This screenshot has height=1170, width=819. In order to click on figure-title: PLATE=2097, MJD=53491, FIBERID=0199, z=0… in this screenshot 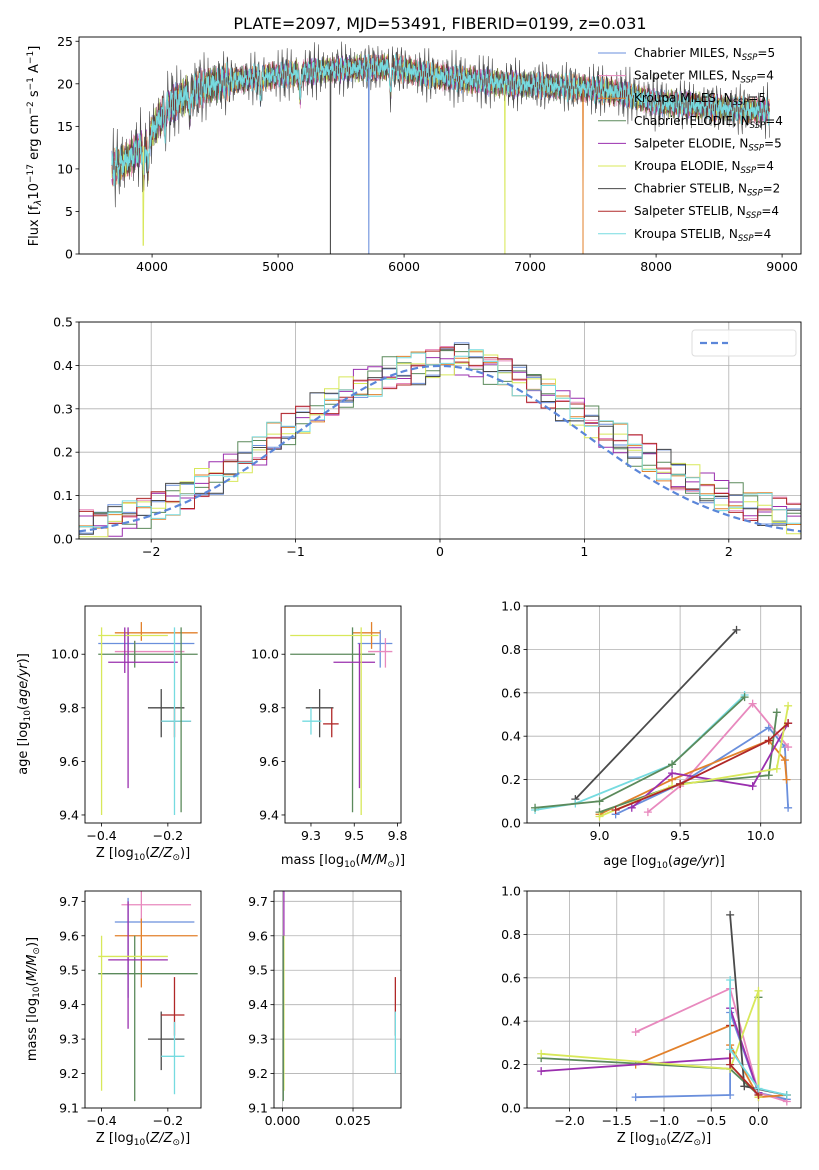, I will do `click(439, 23)`.